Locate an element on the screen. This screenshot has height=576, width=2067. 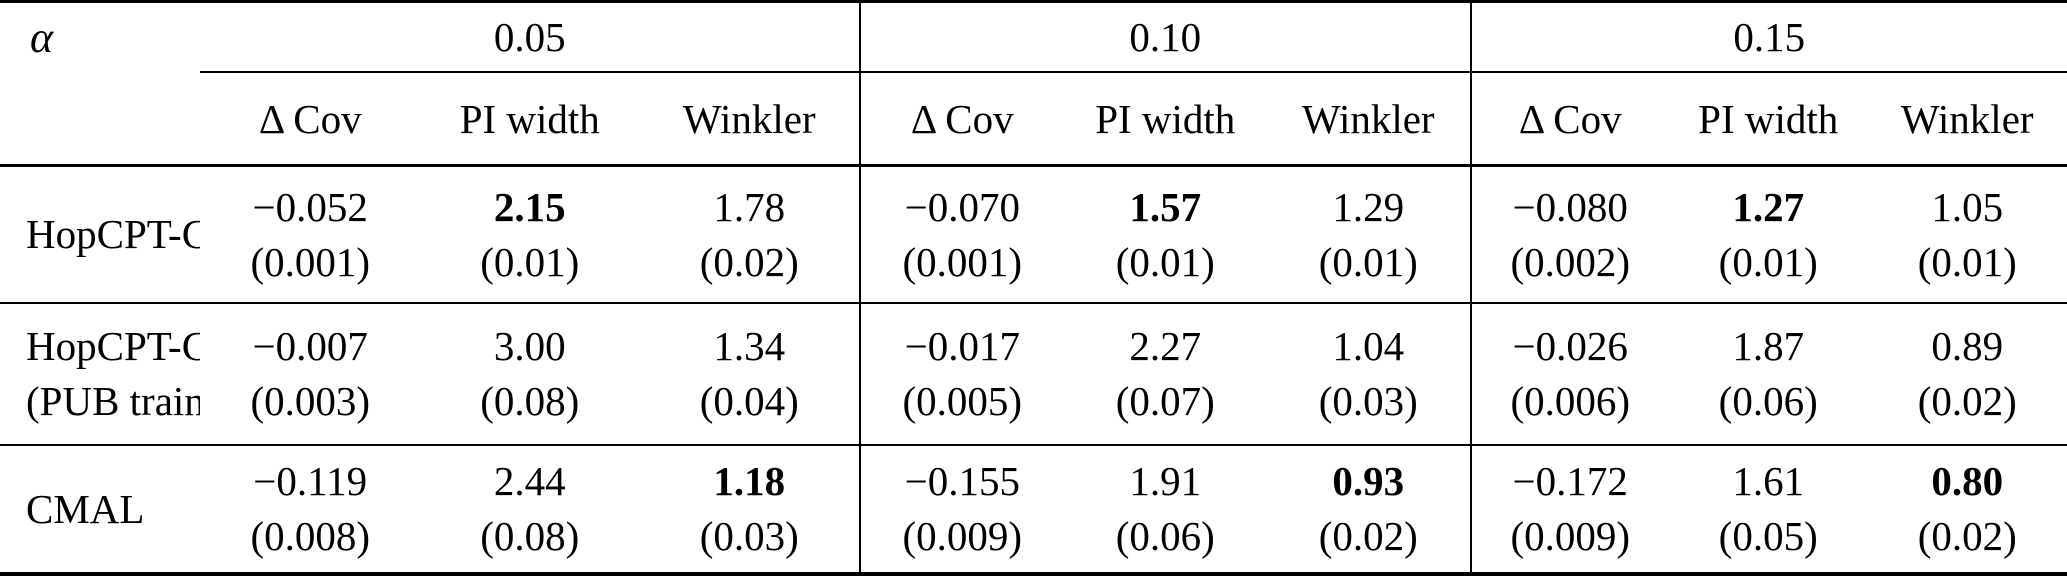
method-label: CMAL is located at coordinates (100, 509).